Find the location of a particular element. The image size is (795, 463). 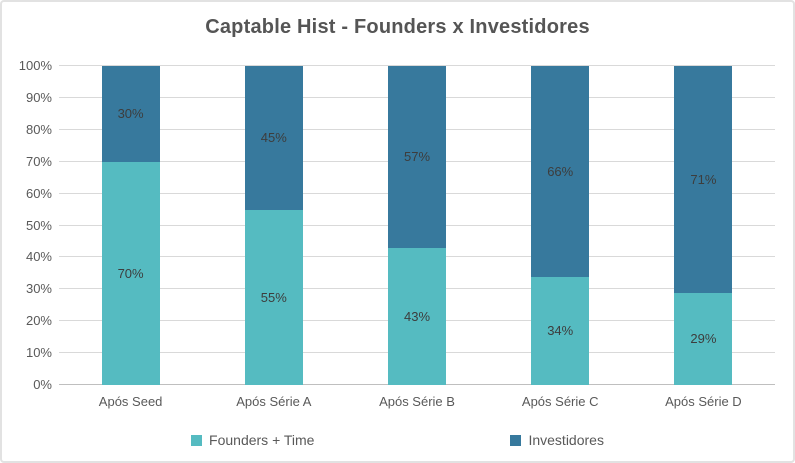

legend-label: Founders + Time is located at coordinates (262, 440).